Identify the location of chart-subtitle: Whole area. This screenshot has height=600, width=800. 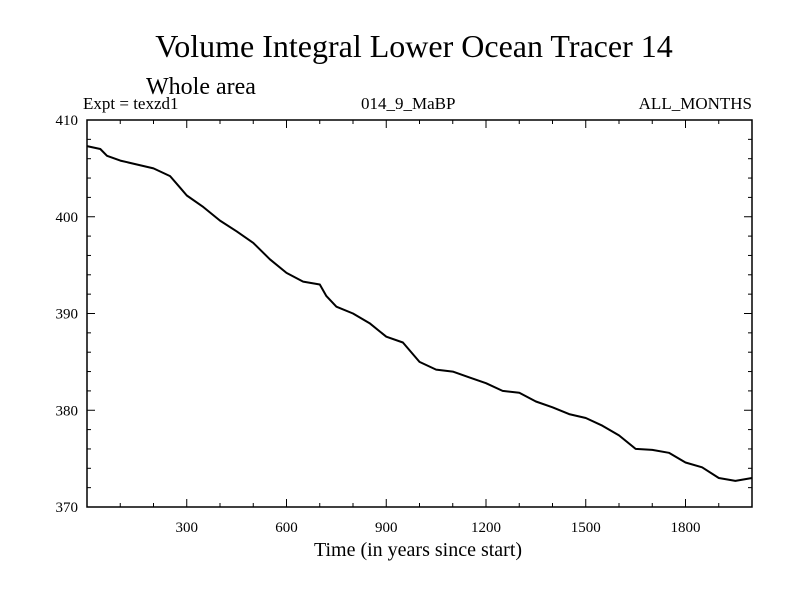
(201, 87).